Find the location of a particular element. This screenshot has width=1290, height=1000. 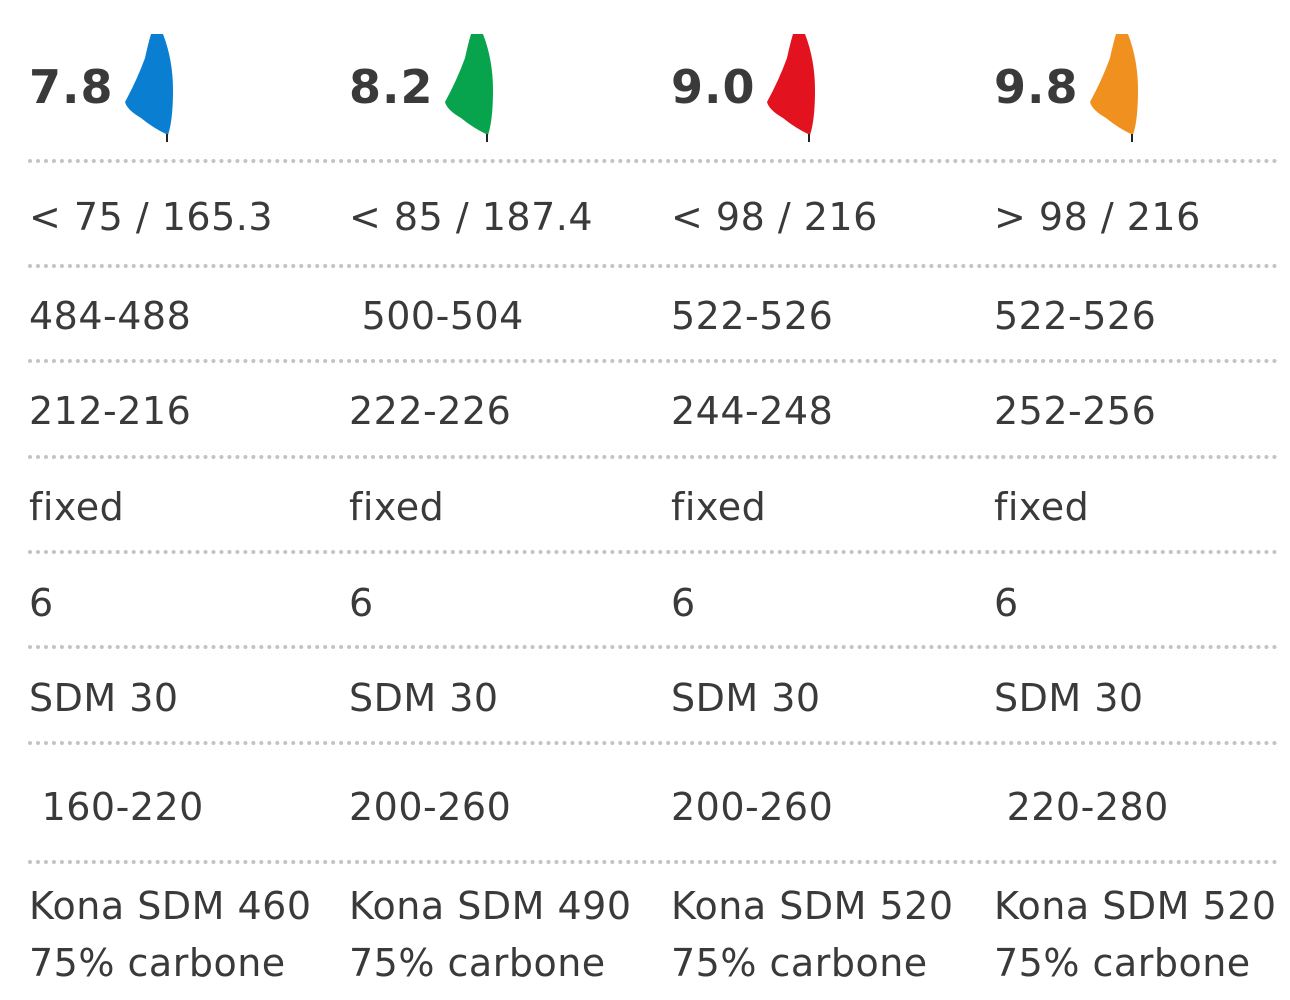

weight-length: < 75 / 165.3 is located at coordinates (151, 217).